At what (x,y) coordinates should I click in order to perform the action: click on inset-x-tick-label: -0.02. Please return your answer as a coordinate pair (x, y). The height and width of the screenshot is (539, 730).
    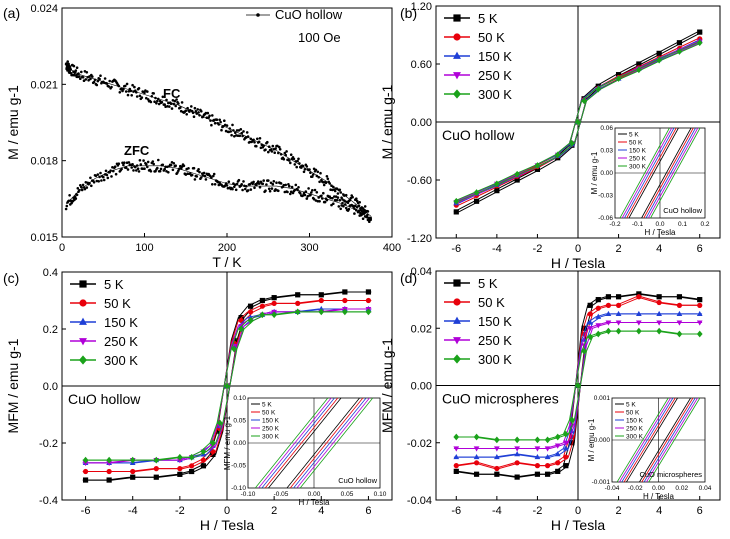
    Looking at the image, I should click on (635, 488).